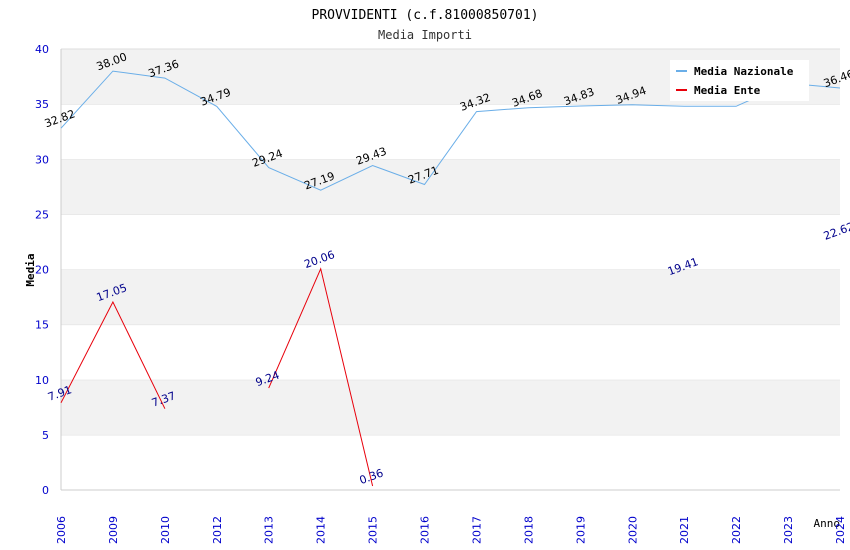 This screenshot has height=550, width=850. Describe the element at coordinates (476, 530) in the screenshot. I see `x-tick-label: 2017` at that location.